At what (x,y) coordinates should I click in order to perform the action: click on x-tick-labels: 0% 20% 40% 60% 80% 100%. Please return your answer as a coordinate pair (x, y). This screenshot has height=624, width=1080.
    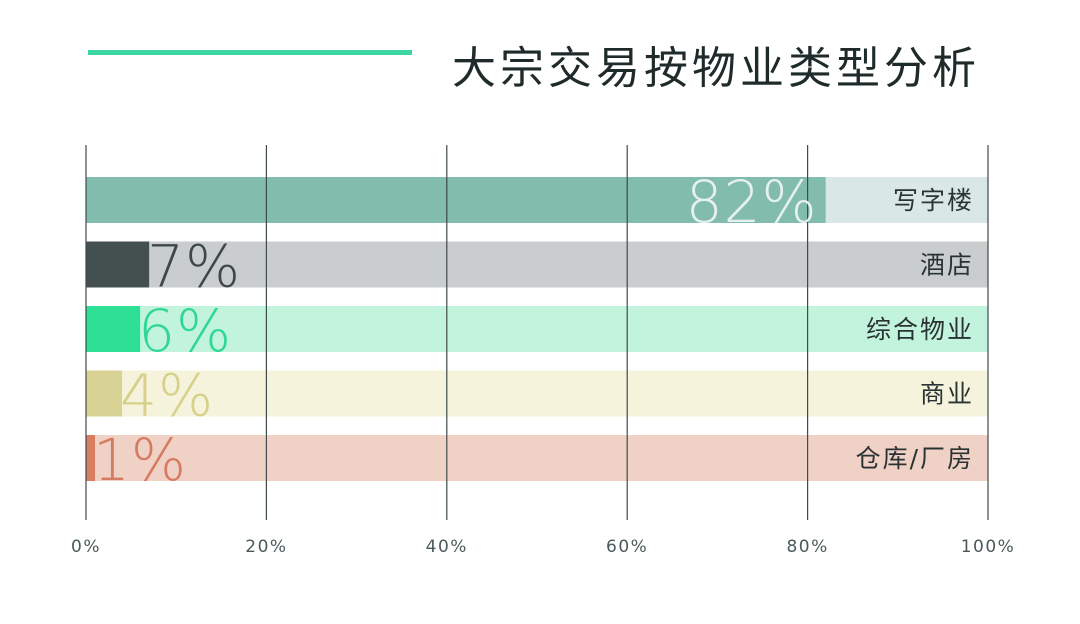
    Looking at the image, I should click on (543, 547).